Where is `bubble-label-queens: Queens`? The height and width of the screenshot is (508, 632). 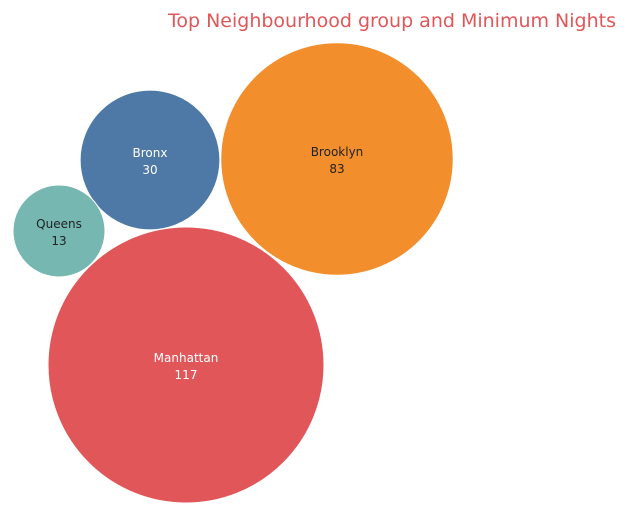 bubble-label-queens: Queens is located at coordinates (59, 224).